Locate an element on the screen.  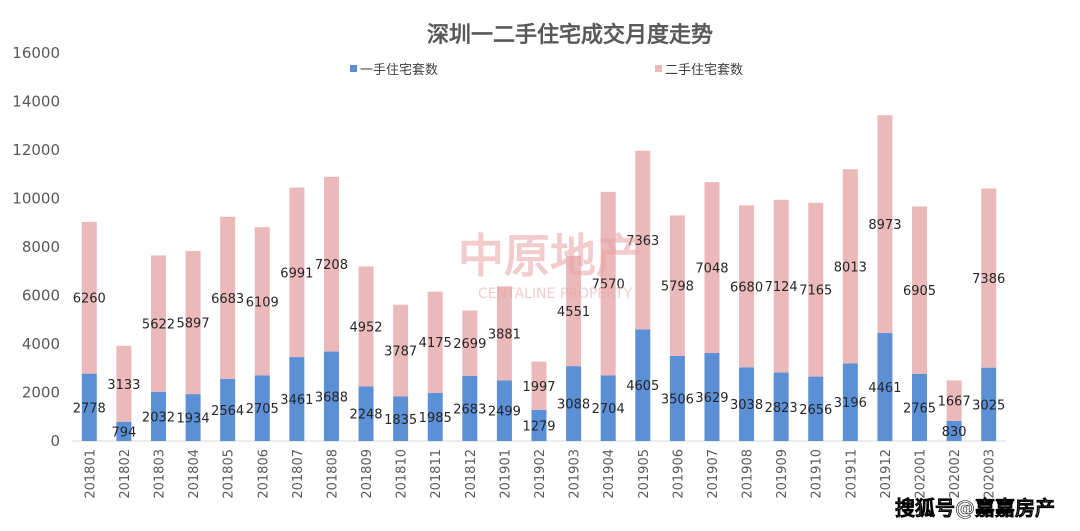
data-label-second: 7208 is located at coordinates (331, 265).